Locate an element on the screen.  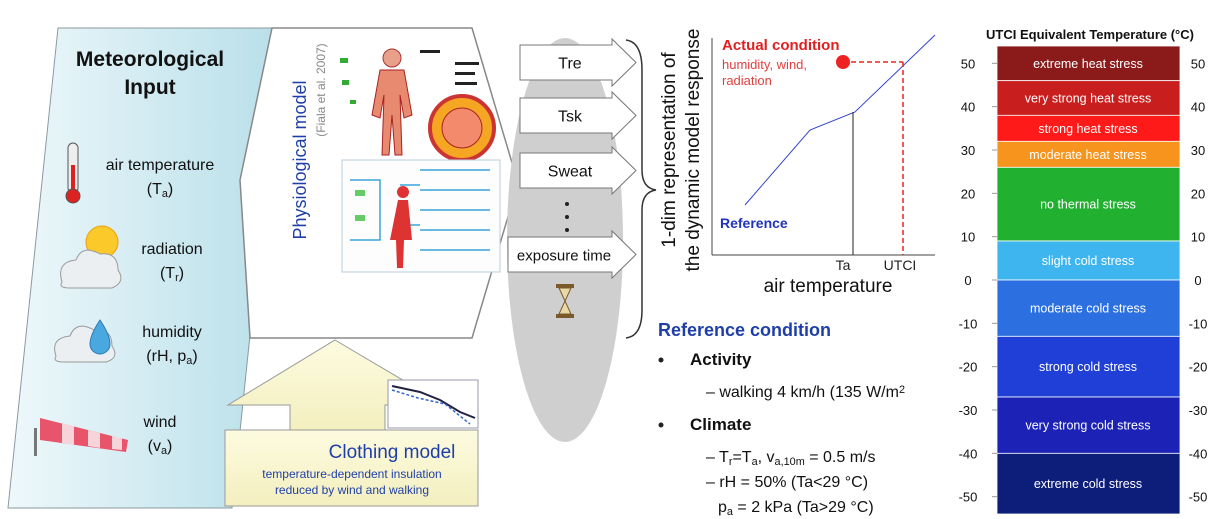
meteo-symbol: (va) is located at coordinates (160, 447).